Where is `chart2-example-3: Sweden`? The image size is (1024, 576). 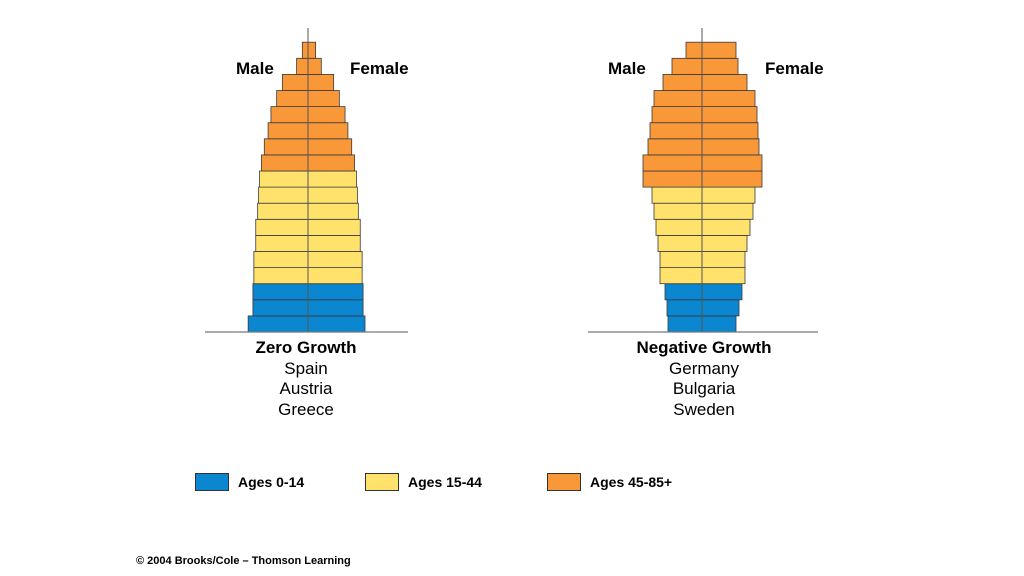
chart2-example-3: Sweden is located at coordinates (704, 409).